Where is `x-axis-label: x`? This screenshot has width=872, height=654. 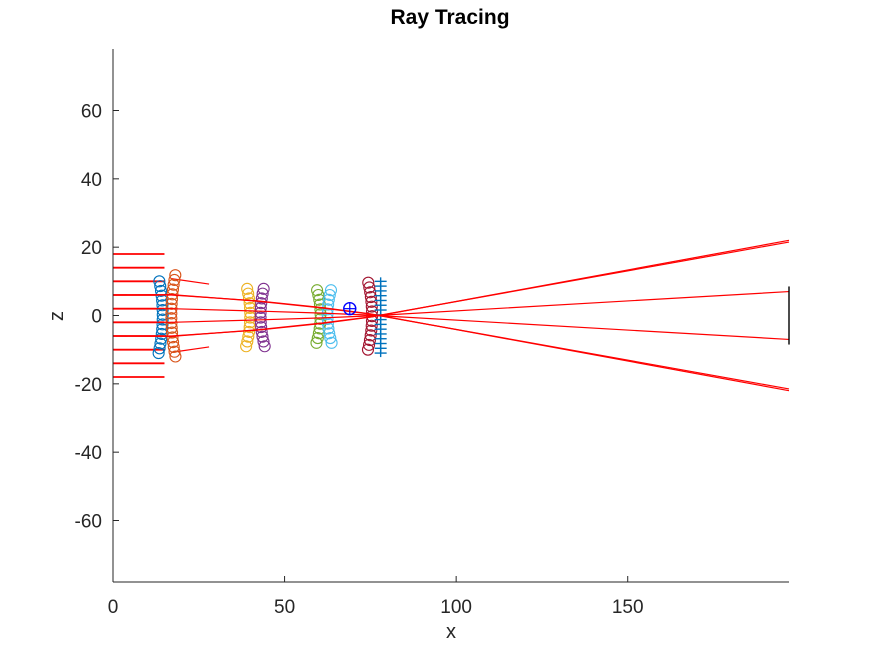
x-axis-label: x is located at coordinates (451, 632).